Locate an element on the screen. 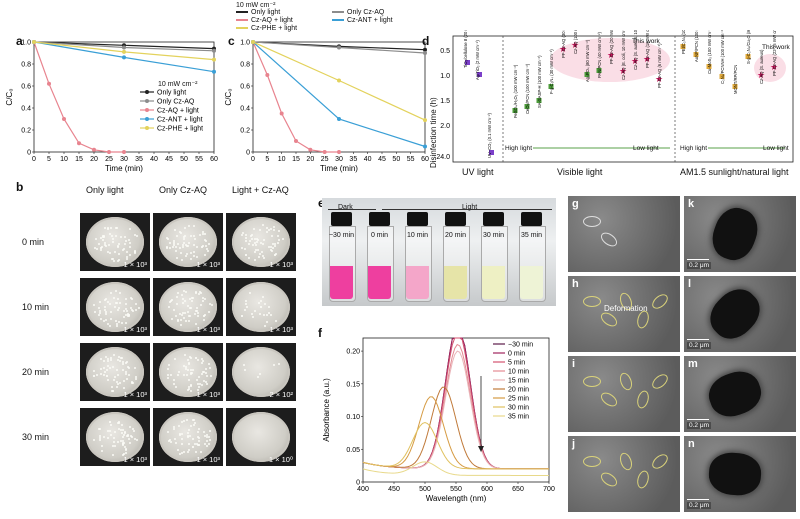 The width and height of the screenshot is (800, 519). chart-c-power: 10 mW cm⁻² is located at coordinates (256, 5).